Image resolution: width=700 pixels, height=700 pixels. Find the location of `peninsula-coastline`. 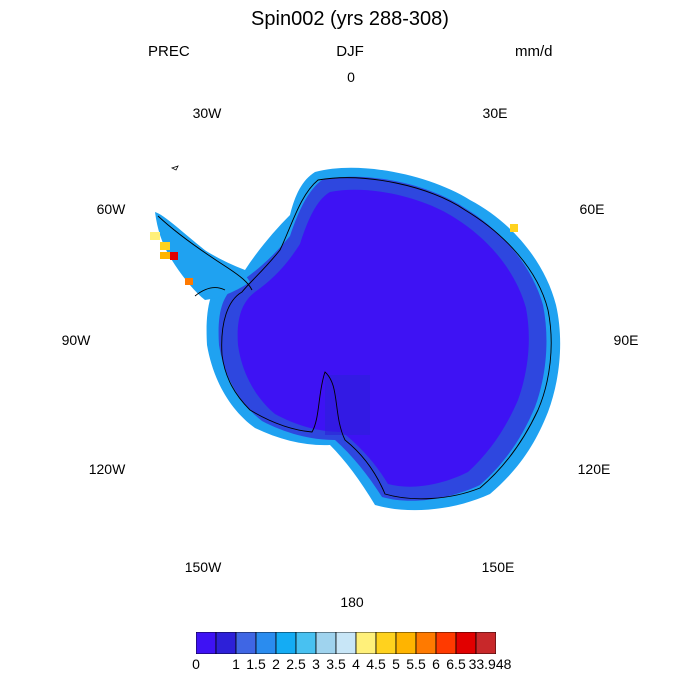

peninsula-coastline is located at coordinates (205, 256).